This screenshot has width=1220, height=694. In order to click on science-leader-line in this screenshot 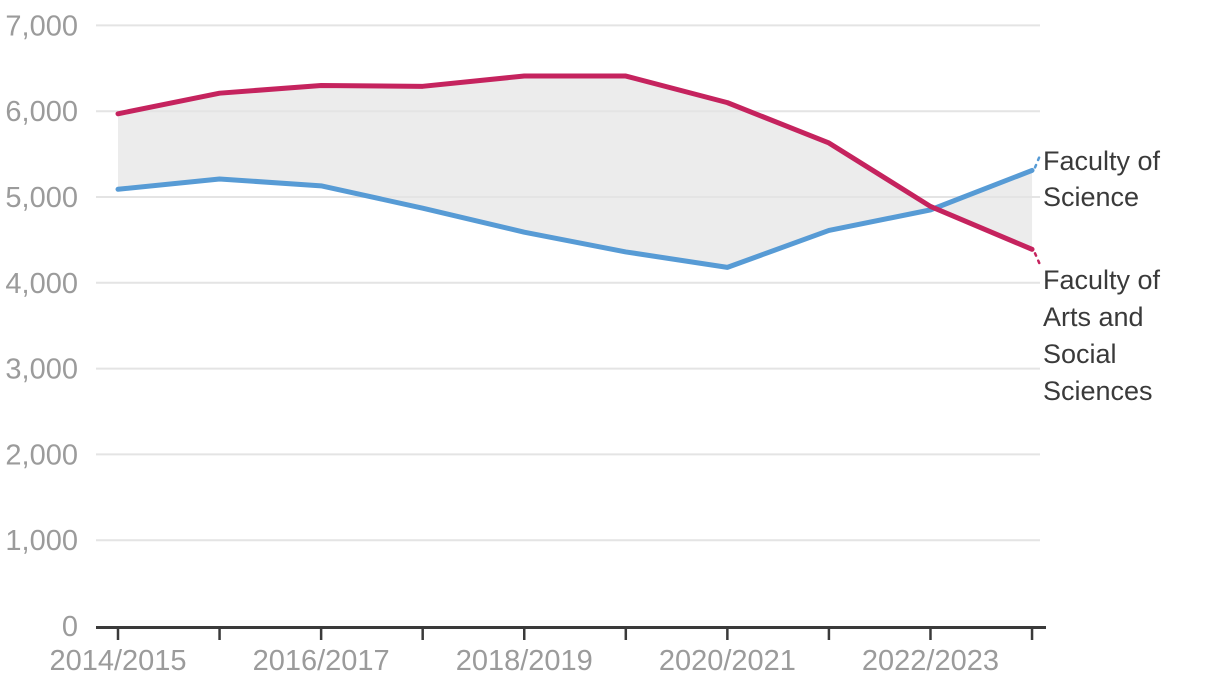, I will do `click(1038, 160)`.